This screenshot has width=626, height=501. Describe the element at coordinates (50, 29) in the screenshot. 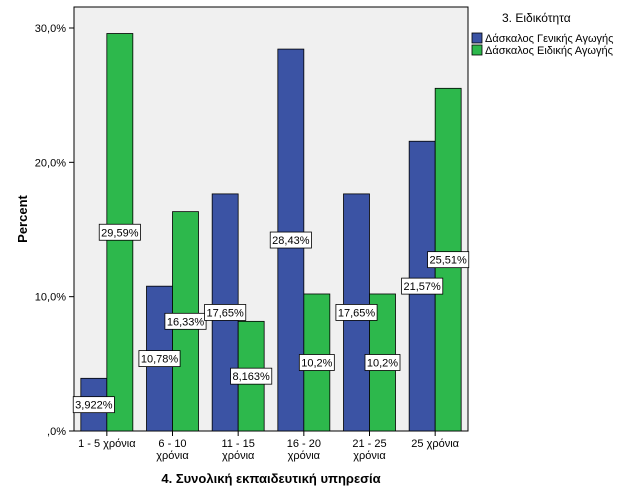

I see `y-tick-label: 30,0%` at that location.